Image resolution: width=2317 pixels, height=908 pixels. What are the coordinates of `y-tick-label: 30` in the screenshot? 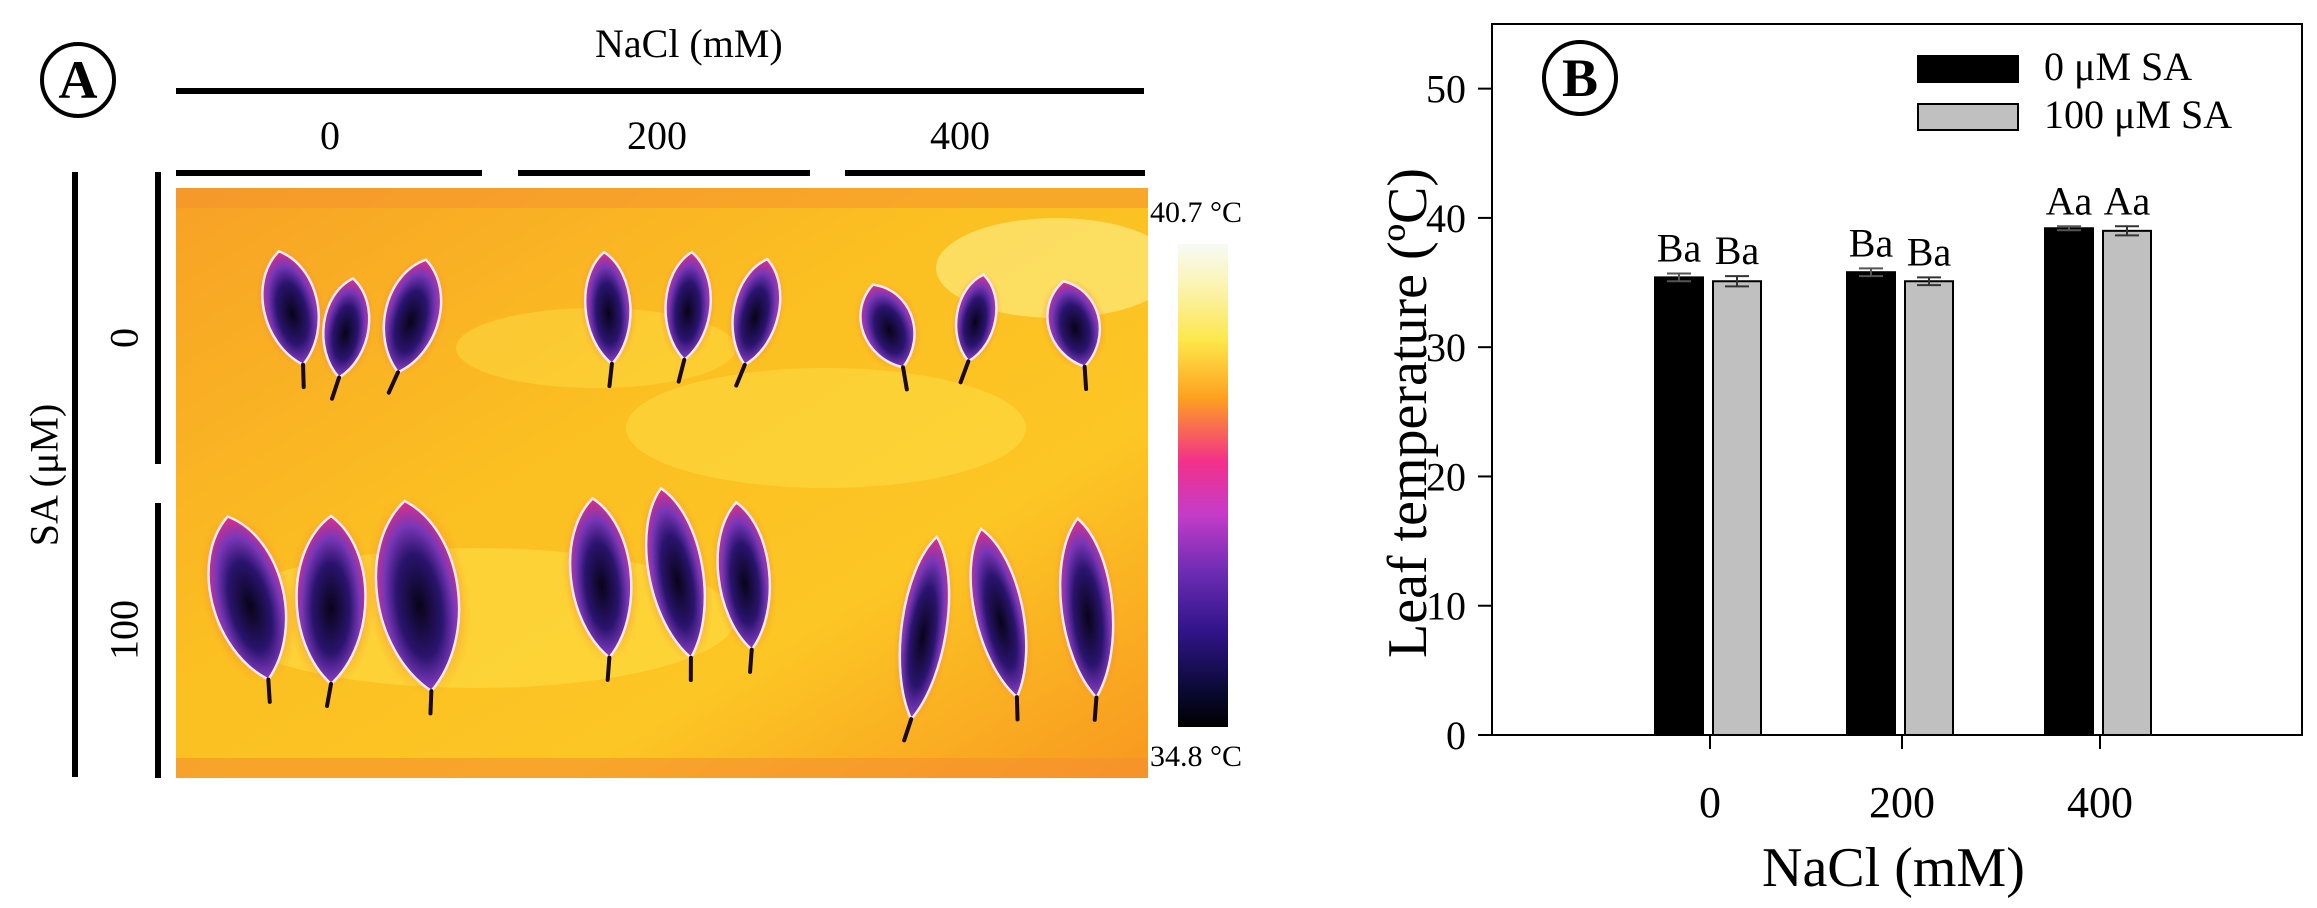 It's located at (1446, 347).